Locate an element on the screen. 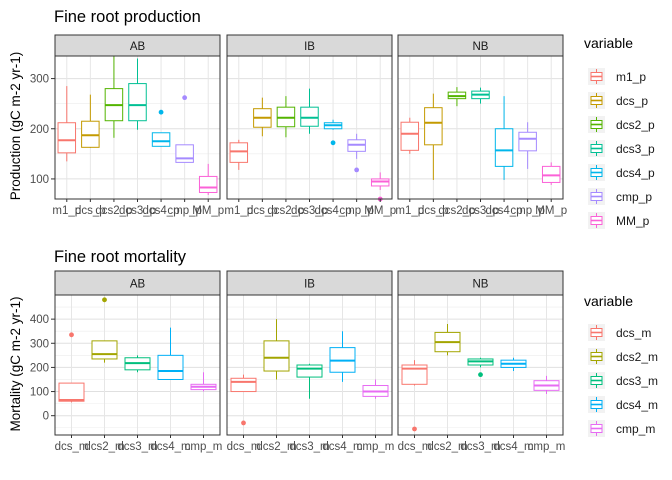 The height and width of the screenshot is (480, 672). production-strip-label: AB is located at coordinates (138, 47).